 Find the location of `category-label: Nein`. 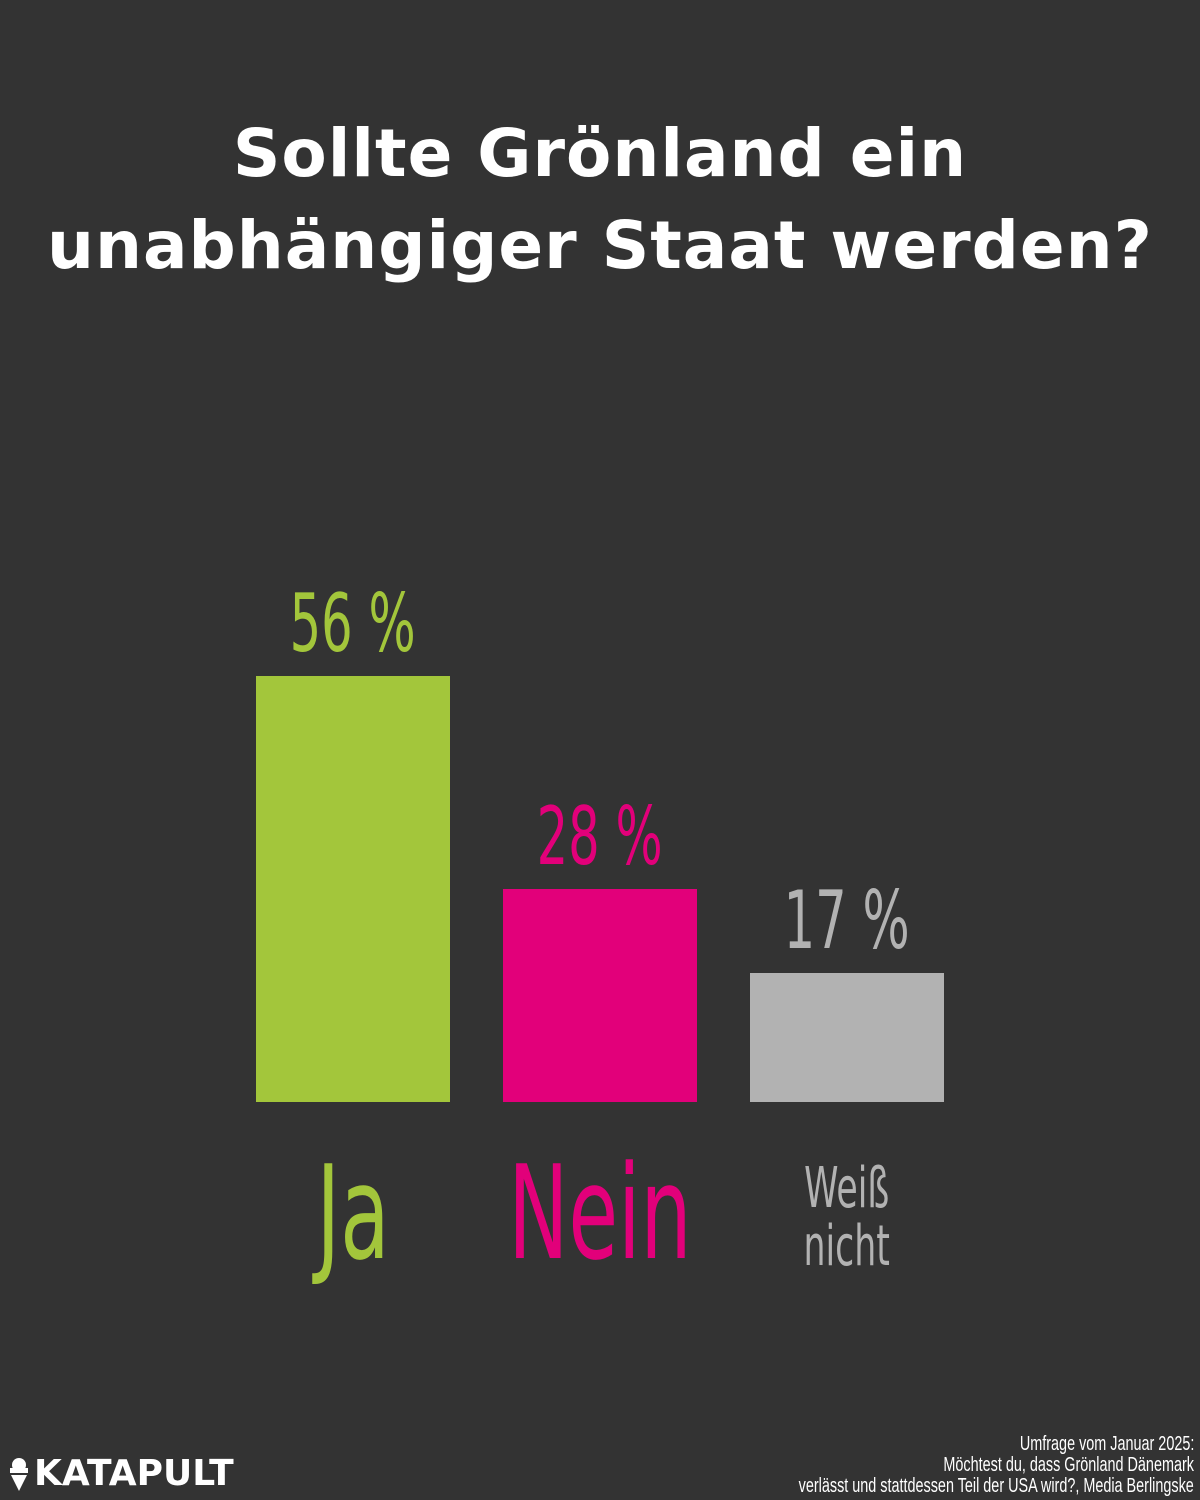

category-label: Nein is located at coordinates (600, 1213).